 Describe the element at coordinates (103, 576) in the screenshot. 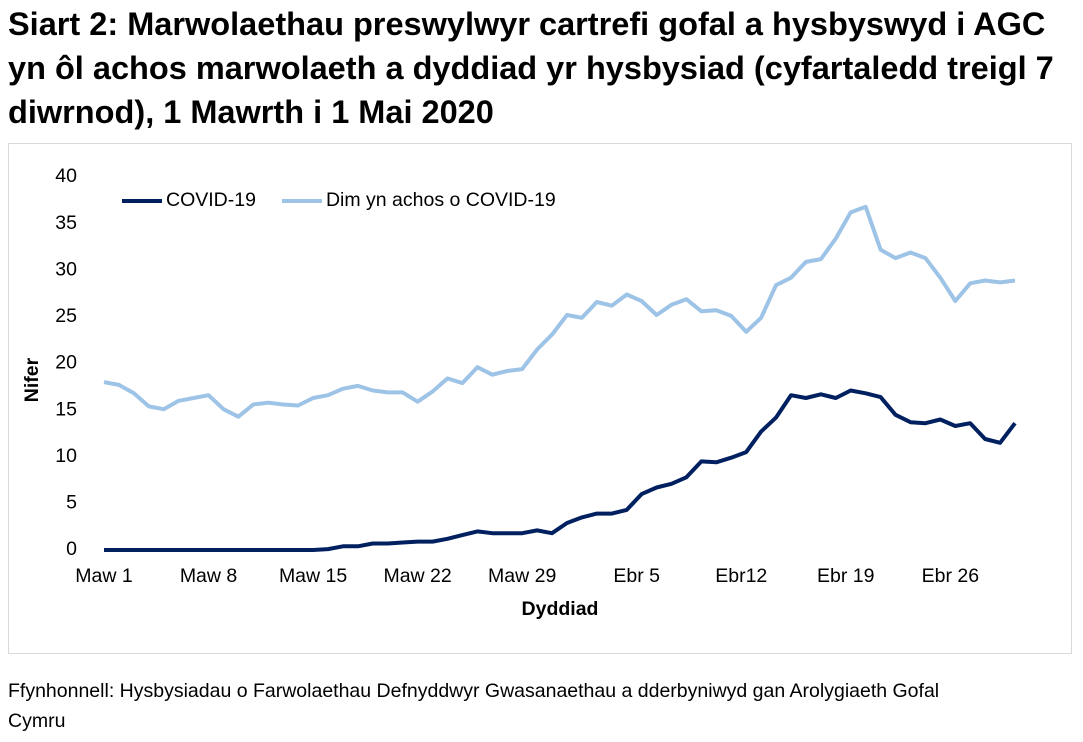

I see `x-tick-label: Maw 1` at that location.